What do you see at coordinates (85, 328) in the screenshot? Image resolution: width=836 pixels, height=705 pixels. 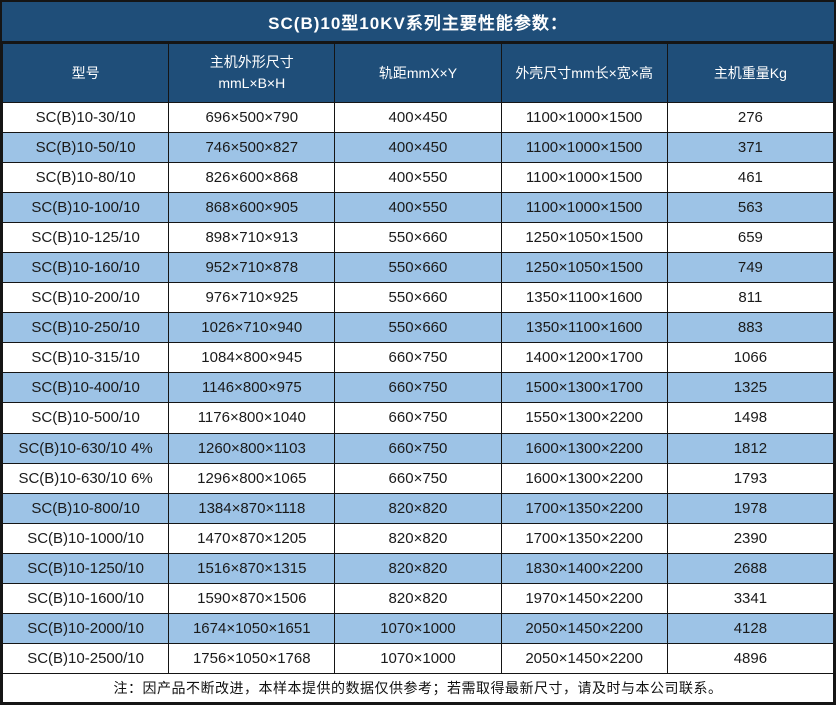 I see `cell-model: SC(B)10-250/10` at bounding box center [85, 328].